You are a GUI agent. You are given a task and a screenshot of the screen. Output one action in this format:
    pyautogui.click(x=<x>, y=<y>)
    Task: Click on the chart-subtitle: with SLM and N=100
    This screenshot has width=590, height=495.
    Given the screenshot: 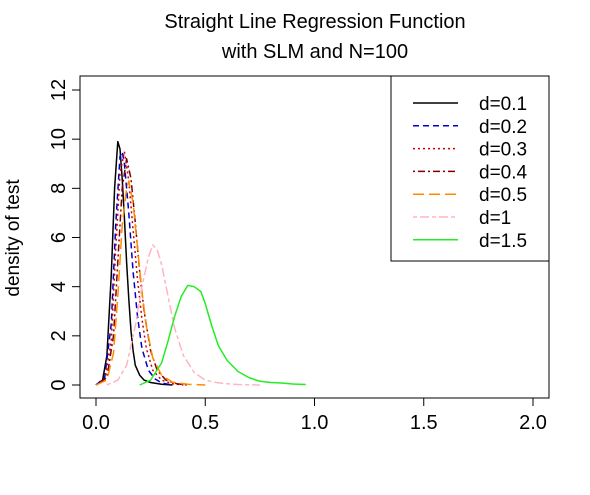 What is the action you would take?
    pyautogui.click(x=314, y=52)
    